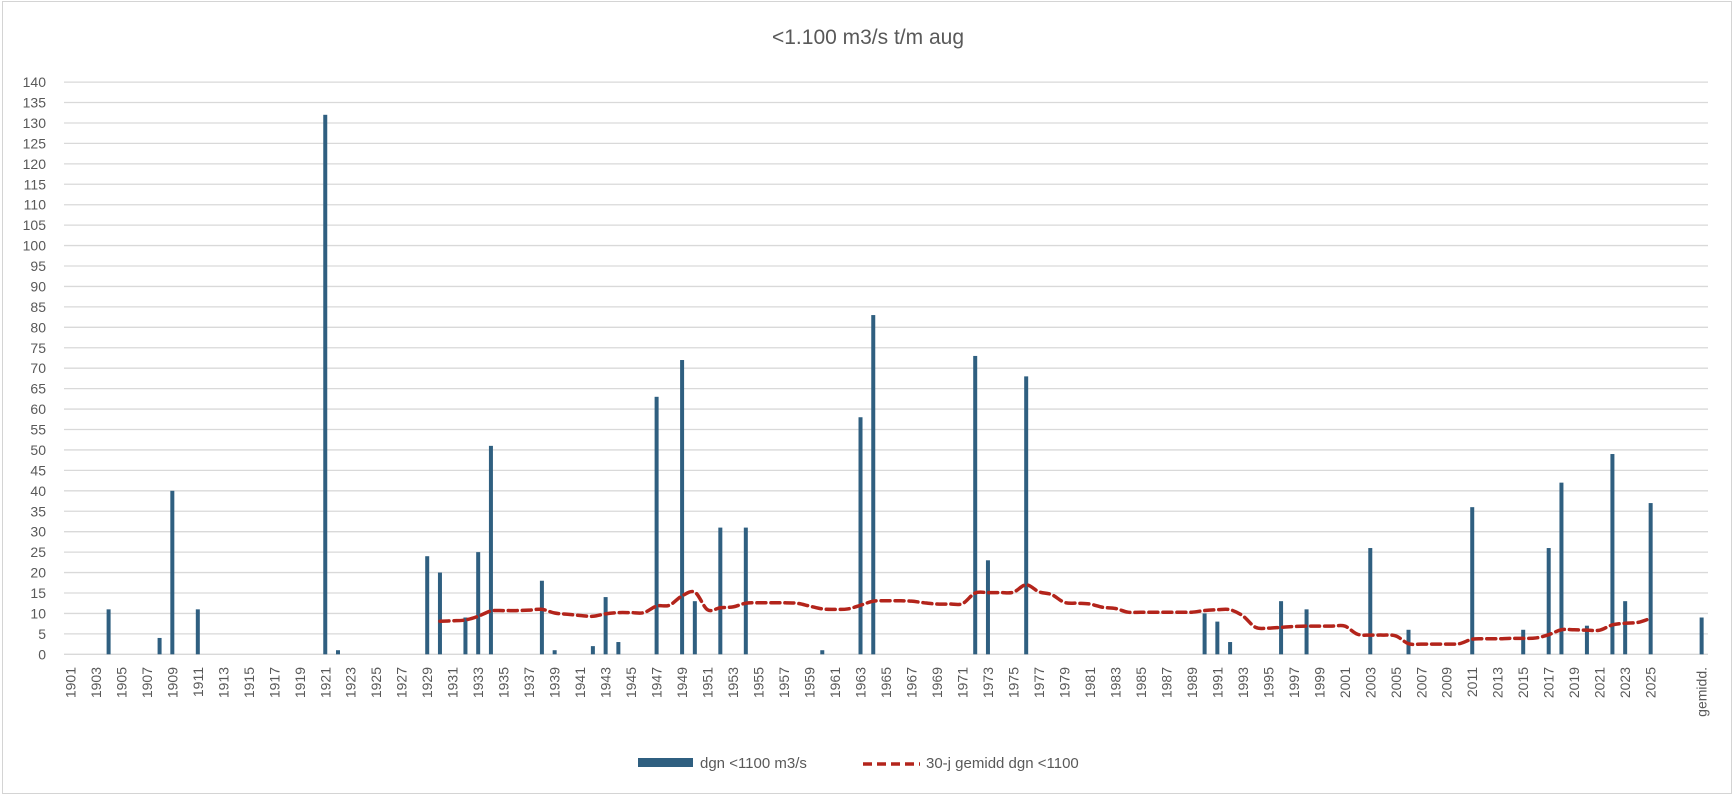 This screenshot has height=798, width=1736. Describe the element at coordinates (70, 682) in the screenshot. I see `x-tick-label: 1901` at that location.